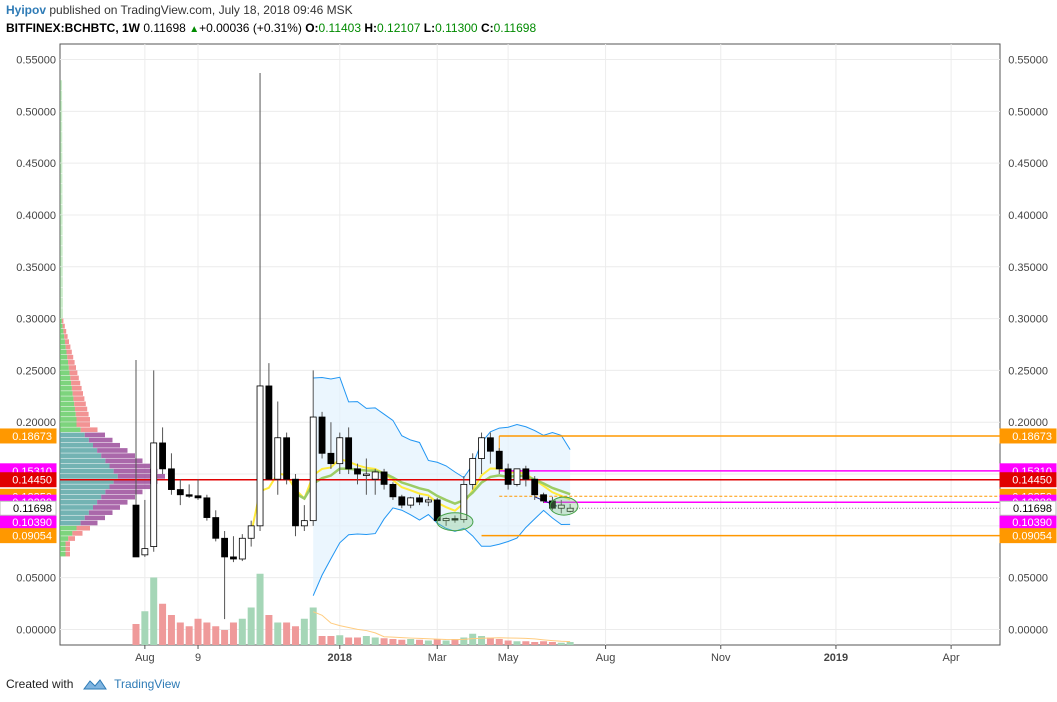  What do you see at coordinates (36, 579) in the screenshot?
I see `y-tick-label-left: 0.05000` at bounding box center [36, 579].